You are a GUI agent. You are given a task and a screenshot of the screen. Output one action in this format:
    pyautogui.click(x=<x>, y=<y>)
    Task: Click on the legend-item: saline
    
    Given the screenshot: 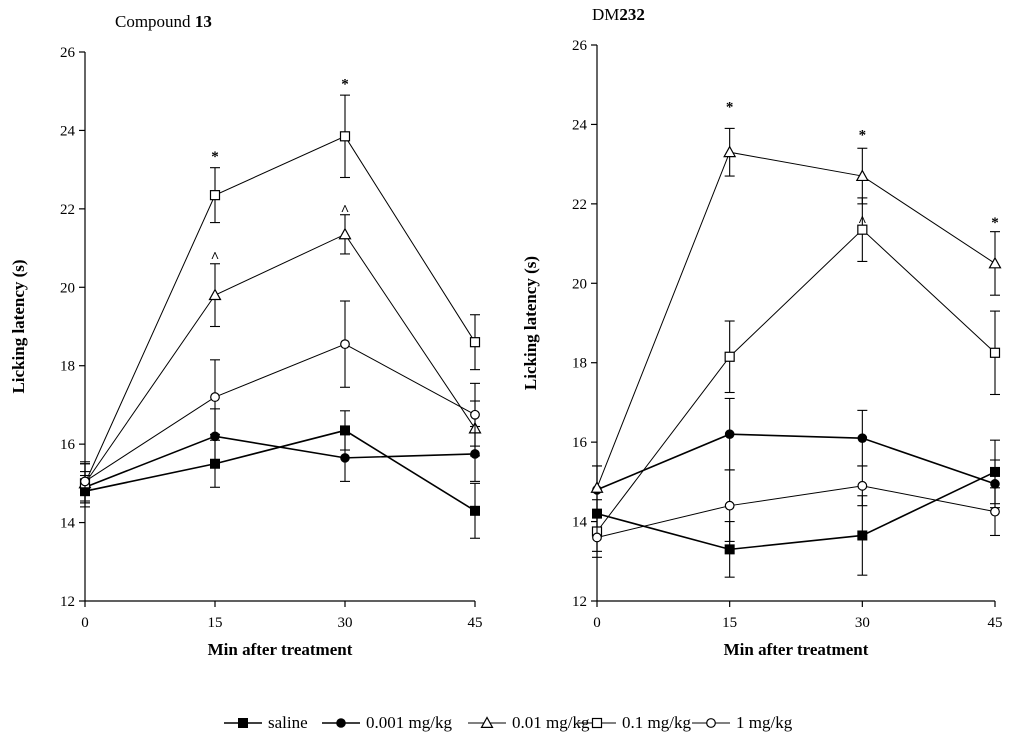 What is the action you would take?
    pyautogui.click(x=266, y=722)
    